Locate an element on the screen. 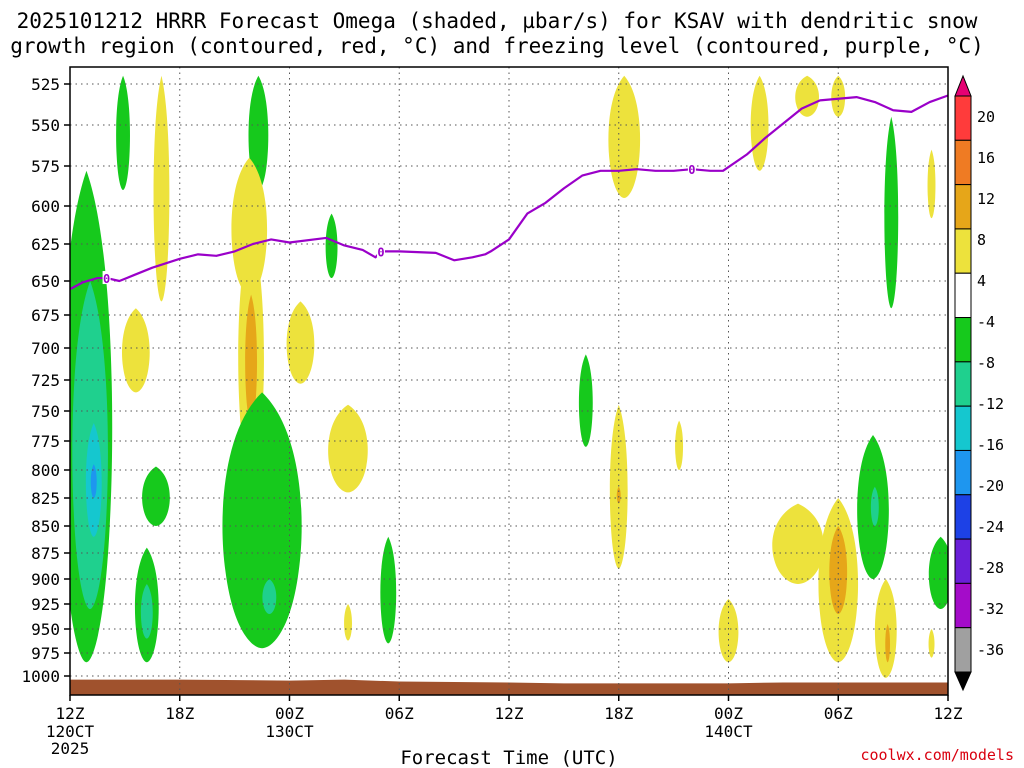 The width and height of the screenshot is (1024, 768). omega-region-yellow-780-small is located at coordinates (679, 445).